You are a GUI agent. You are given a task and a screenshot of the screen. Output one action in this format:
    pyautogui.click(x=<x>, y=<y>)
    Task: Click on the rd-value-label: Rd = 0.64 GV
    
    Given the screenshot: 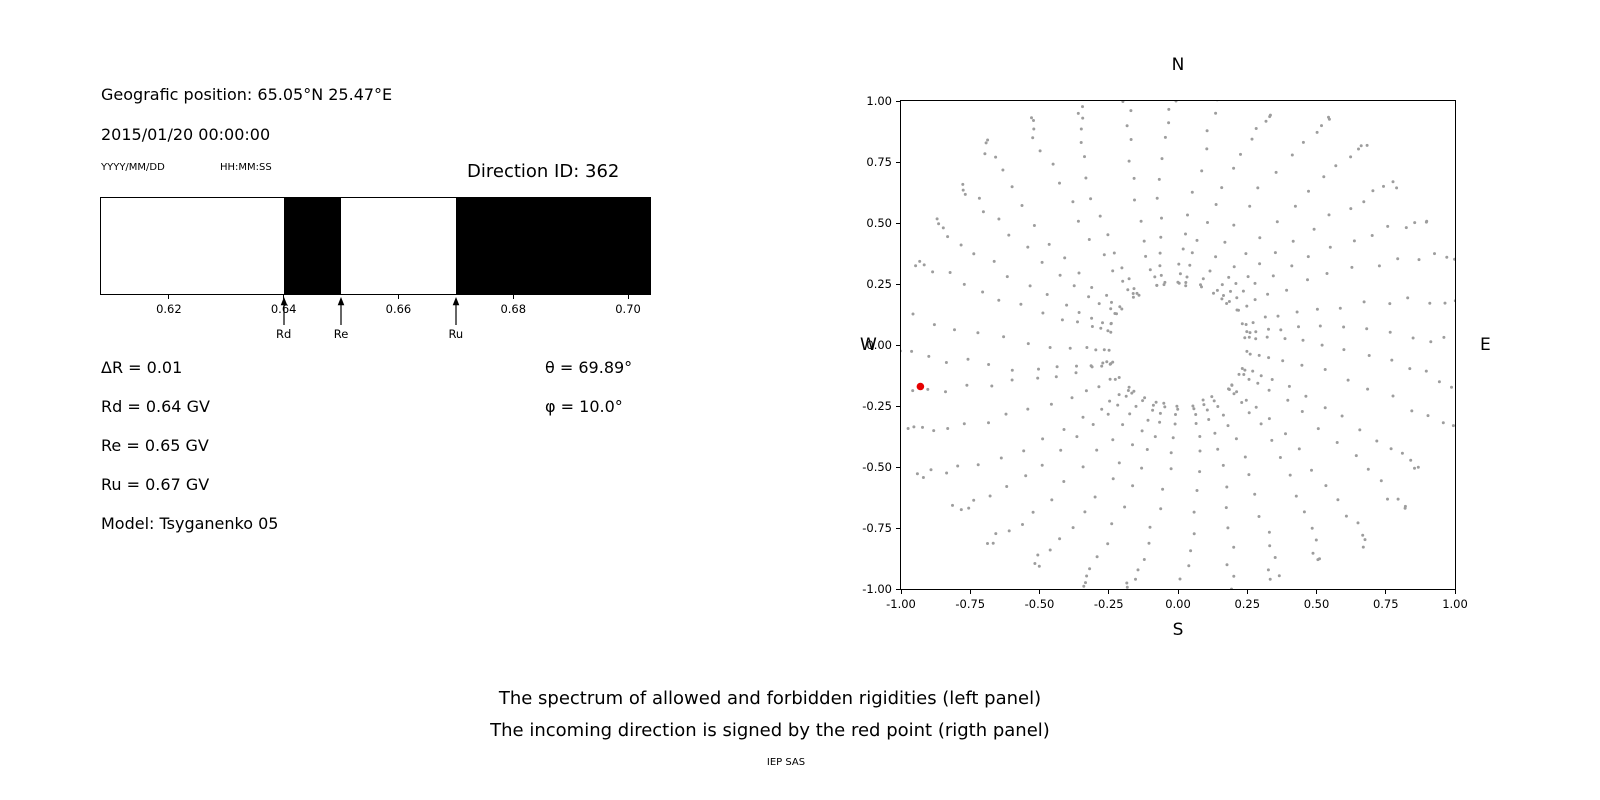 What is the action you would take?
    pyautogui.click(x=155, y=406)
    